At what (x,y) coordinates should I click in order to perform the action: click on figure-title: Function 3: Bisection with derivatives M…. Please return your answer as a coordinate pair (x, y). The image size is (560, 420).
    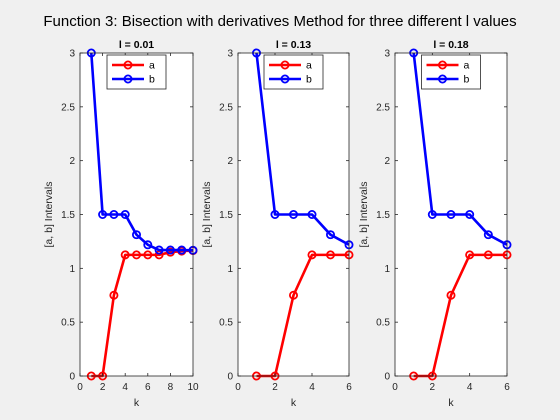
    Looking at the image, I should click on (279, 21).